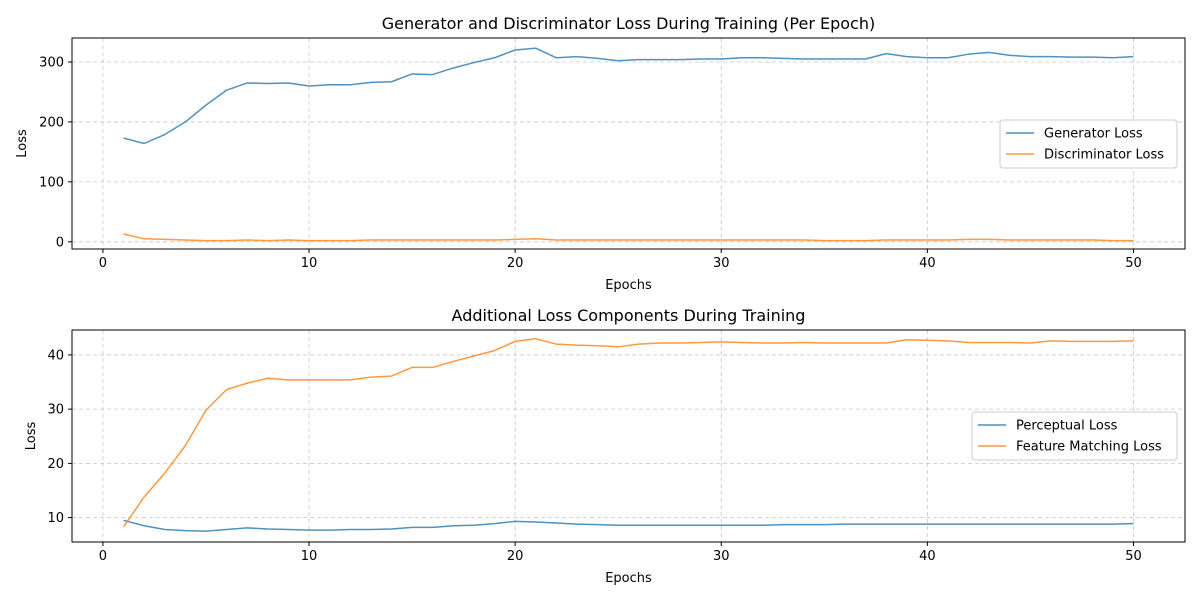 The width and height of the screenshot is (1200, 600). I want to click on y-tick-label: 300, so click(51, 62).